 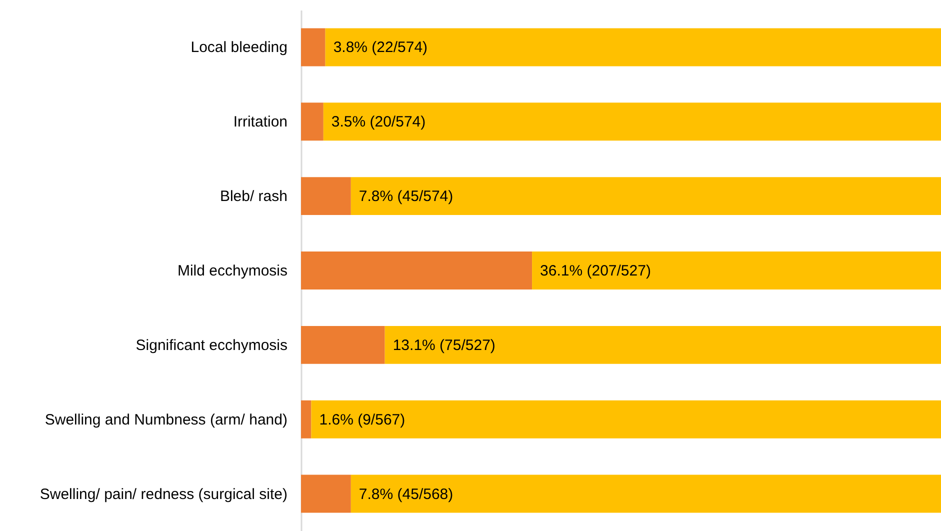 I want to click on y-tick-label: Swelling and Numbness (arm/ hand), so click(x=166, y=419).